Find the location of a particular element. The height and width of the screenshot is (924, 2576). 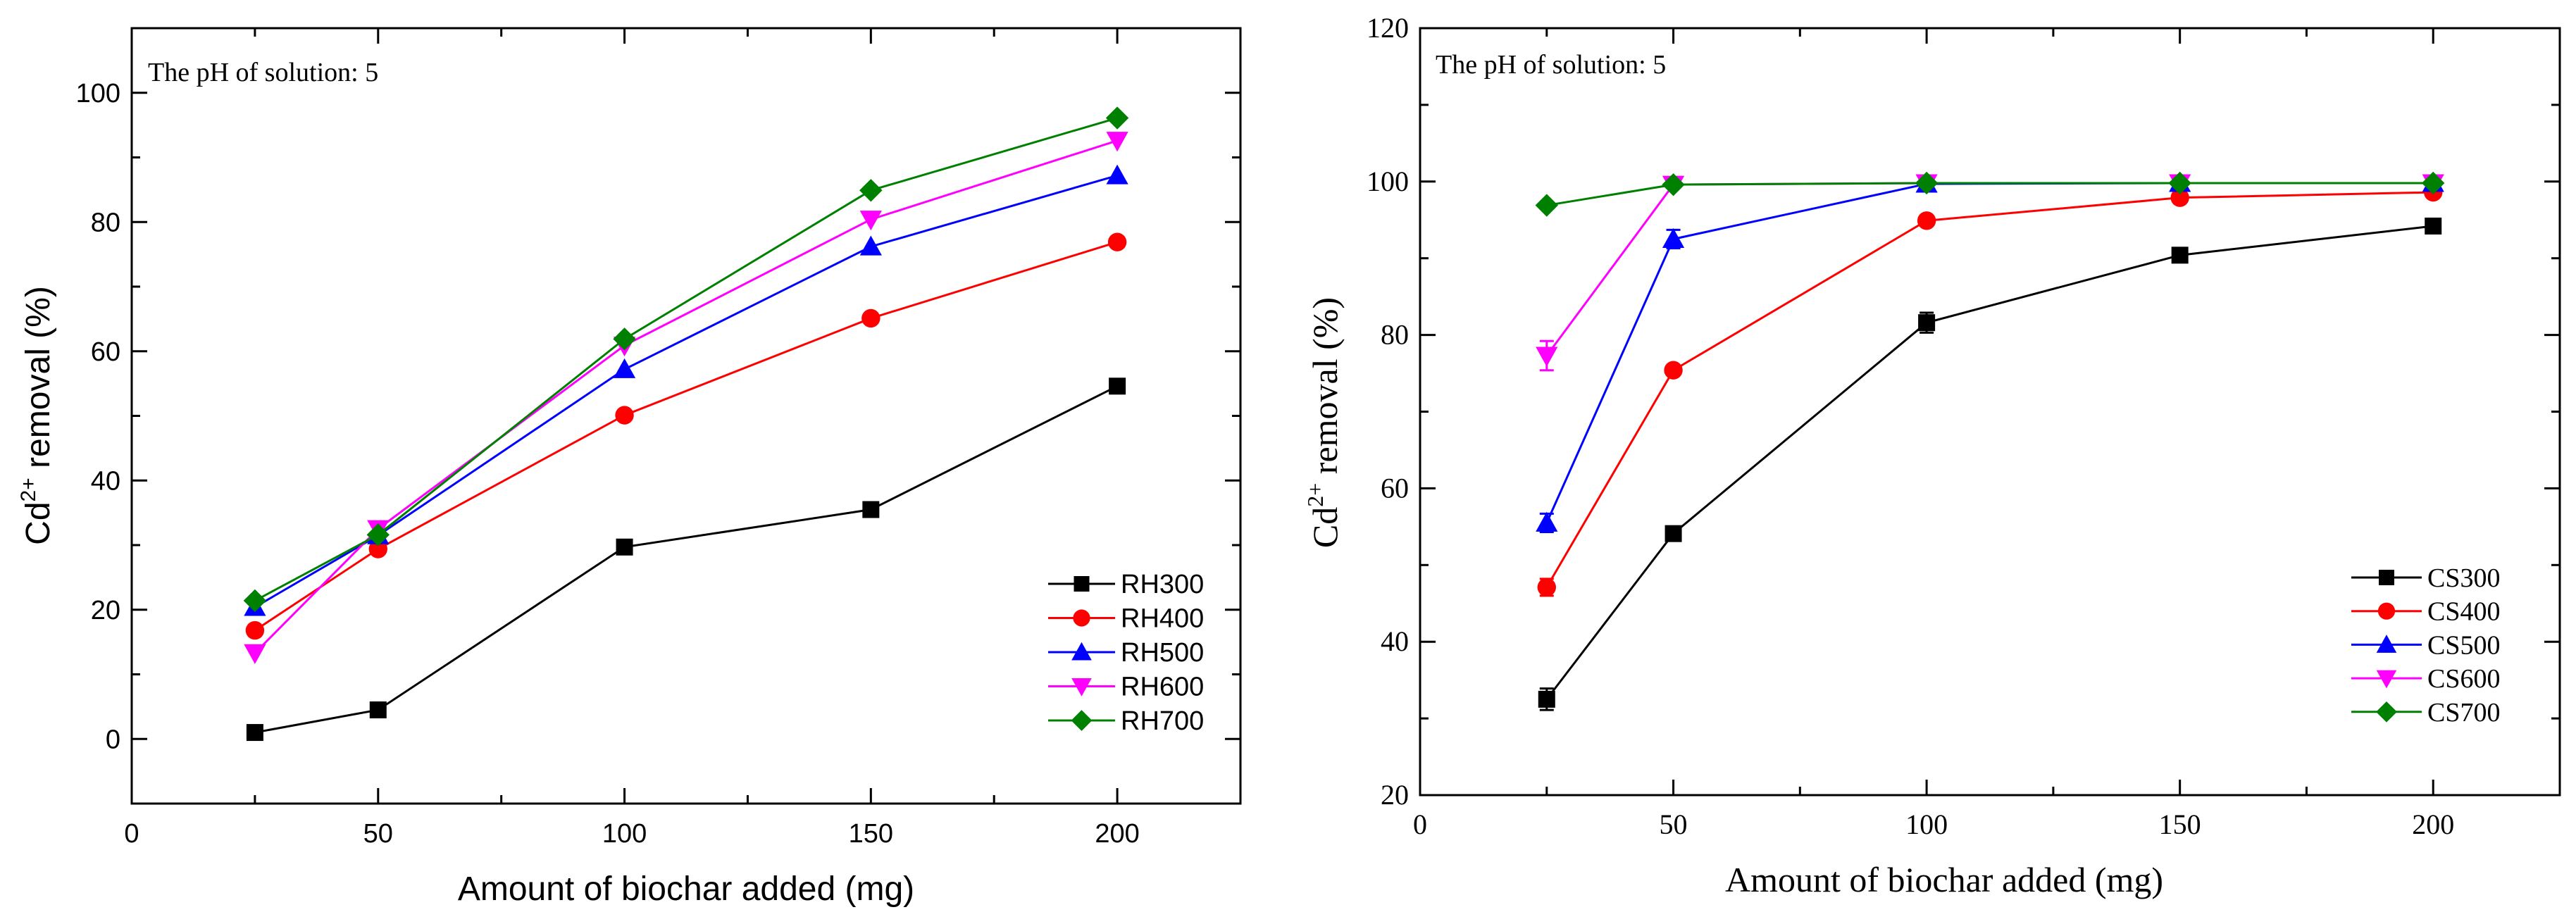

series-line-rh400 is located at coordinates (686, 436).